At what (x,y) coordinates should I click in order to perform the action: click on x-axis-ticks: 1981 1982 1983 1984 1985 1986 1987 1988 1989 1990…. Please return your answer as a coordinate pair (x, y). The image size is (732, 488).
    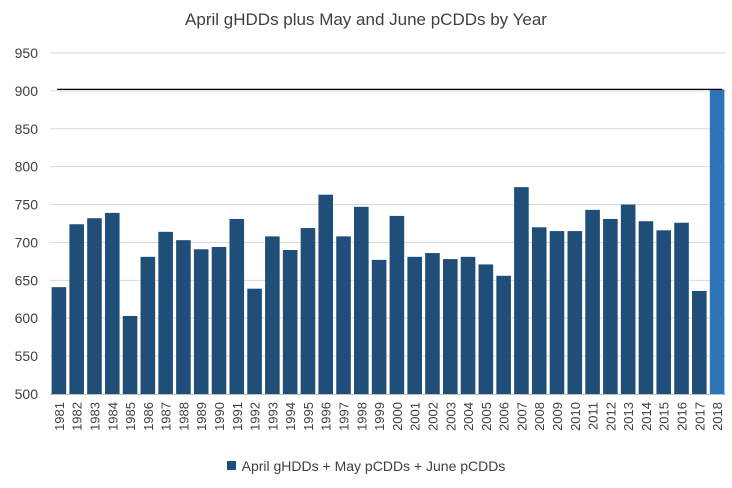
    Looking at the image, I should click on (388, 416).